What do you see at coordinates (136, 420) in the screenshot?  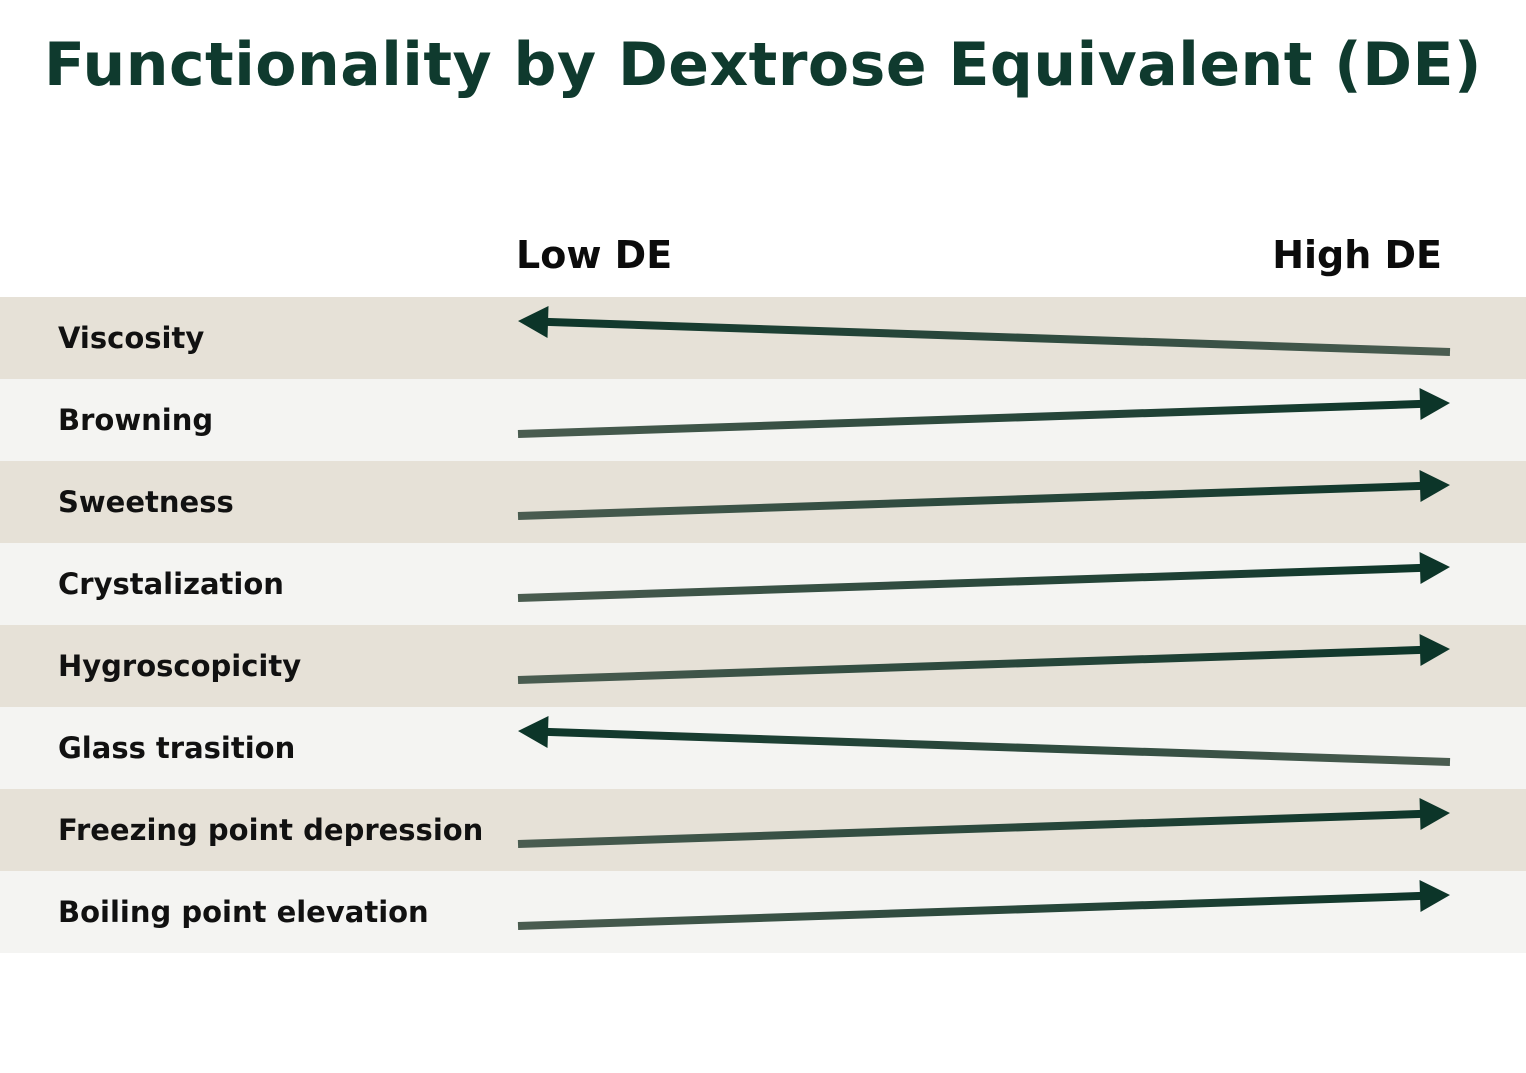 I see `row-label: Browning` at bounding box center [136, 420].